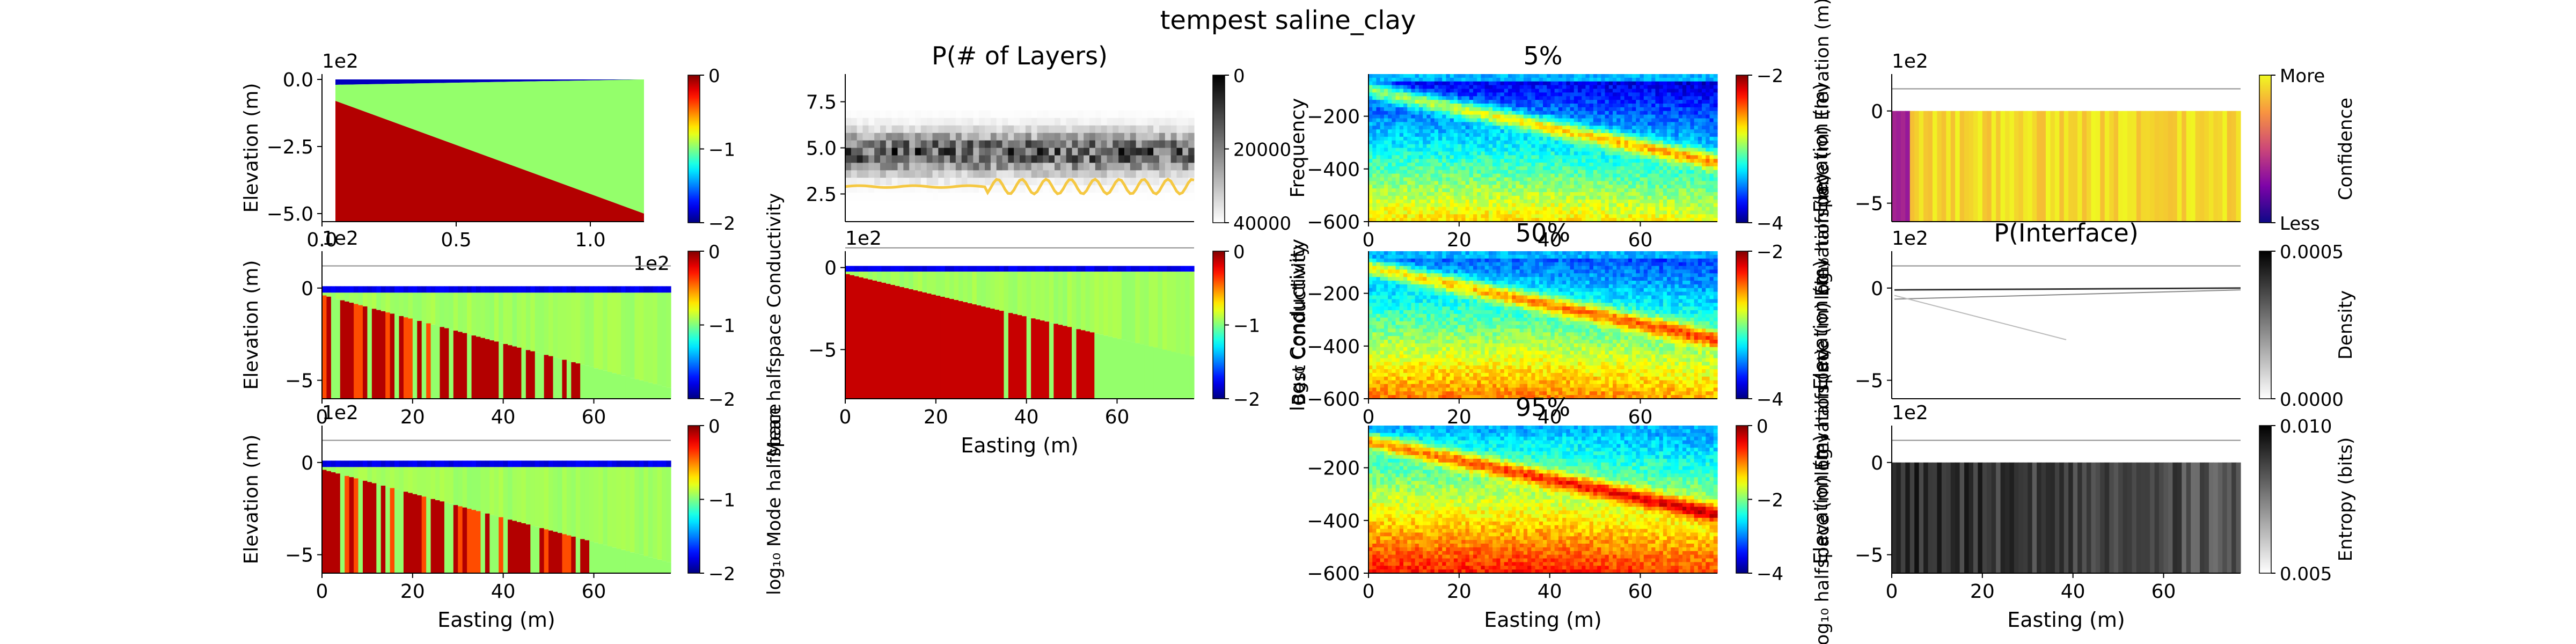 The height and width of the screenshot is (644, 2576). Describe the element at coordinates (2346, 499) in the screenshot. I see `colorbar-label: Entropy (bits)` at that location.